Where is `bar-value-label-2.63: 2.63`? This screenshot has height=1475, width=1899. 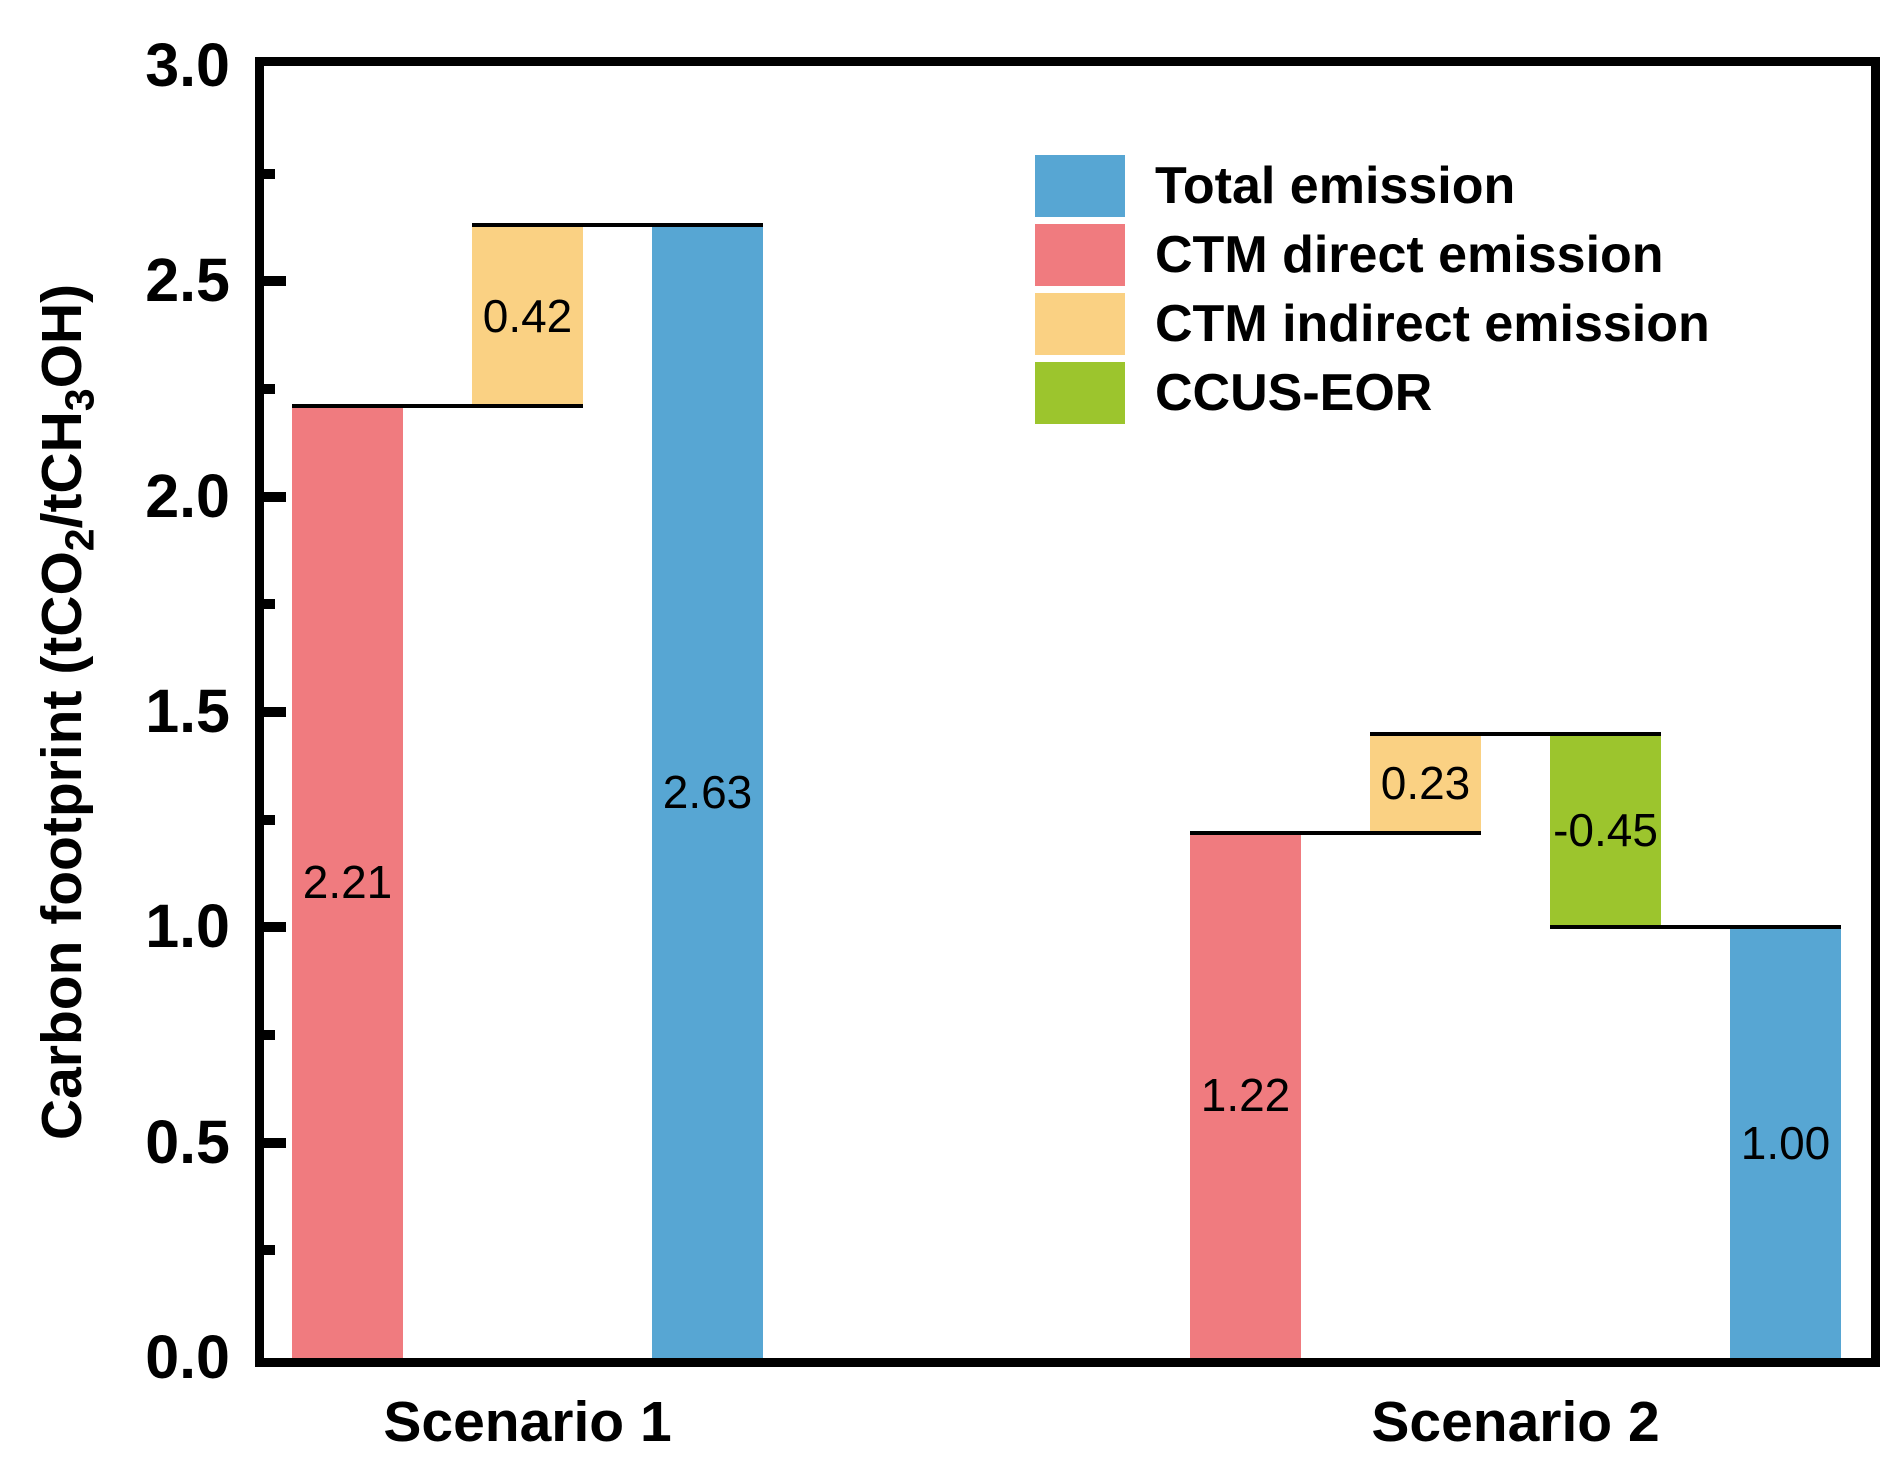 bar-value-label-2.63: 2.63 is located at coordinates (707, 791).